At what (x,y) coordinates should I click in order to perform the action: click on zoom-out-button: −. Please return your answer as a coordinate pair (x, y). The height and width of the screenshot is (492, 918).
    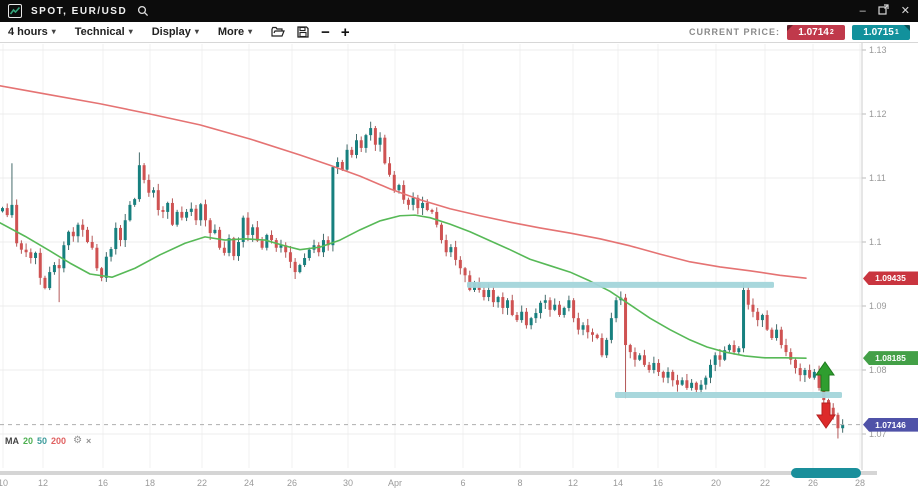
    Looking at the image, I should click on (325, 32).